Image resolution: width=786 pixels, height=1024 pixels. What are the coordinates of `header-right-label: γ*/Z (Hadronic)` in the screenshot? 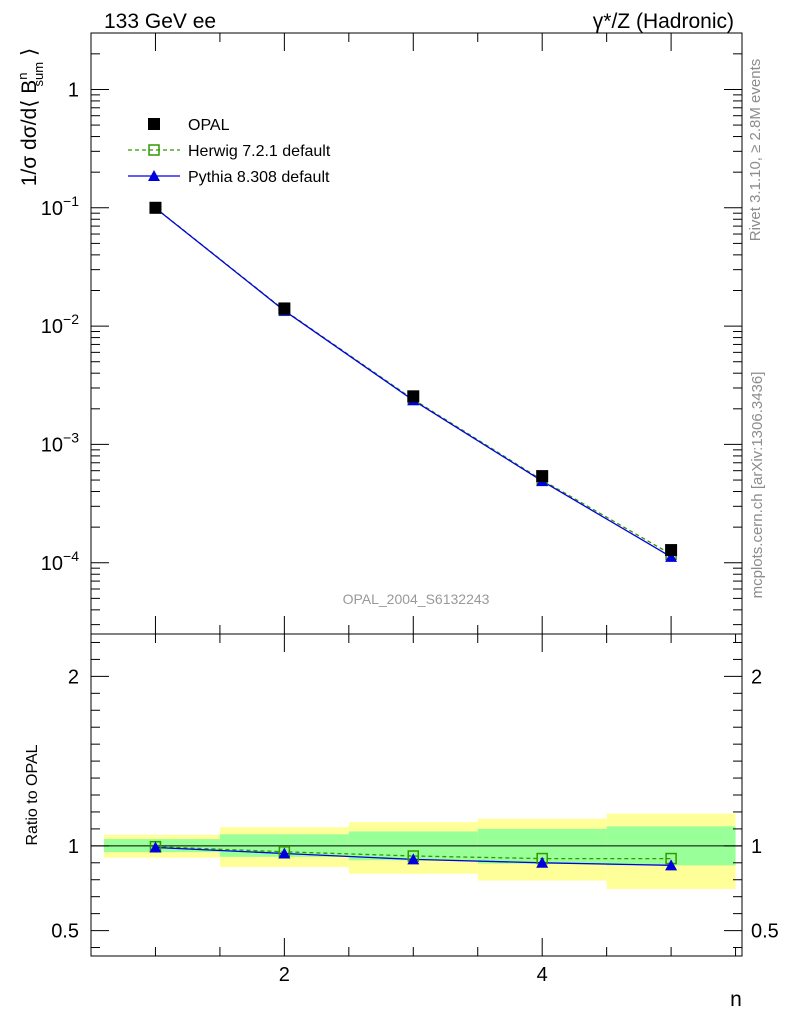 It's located at (663, 21).